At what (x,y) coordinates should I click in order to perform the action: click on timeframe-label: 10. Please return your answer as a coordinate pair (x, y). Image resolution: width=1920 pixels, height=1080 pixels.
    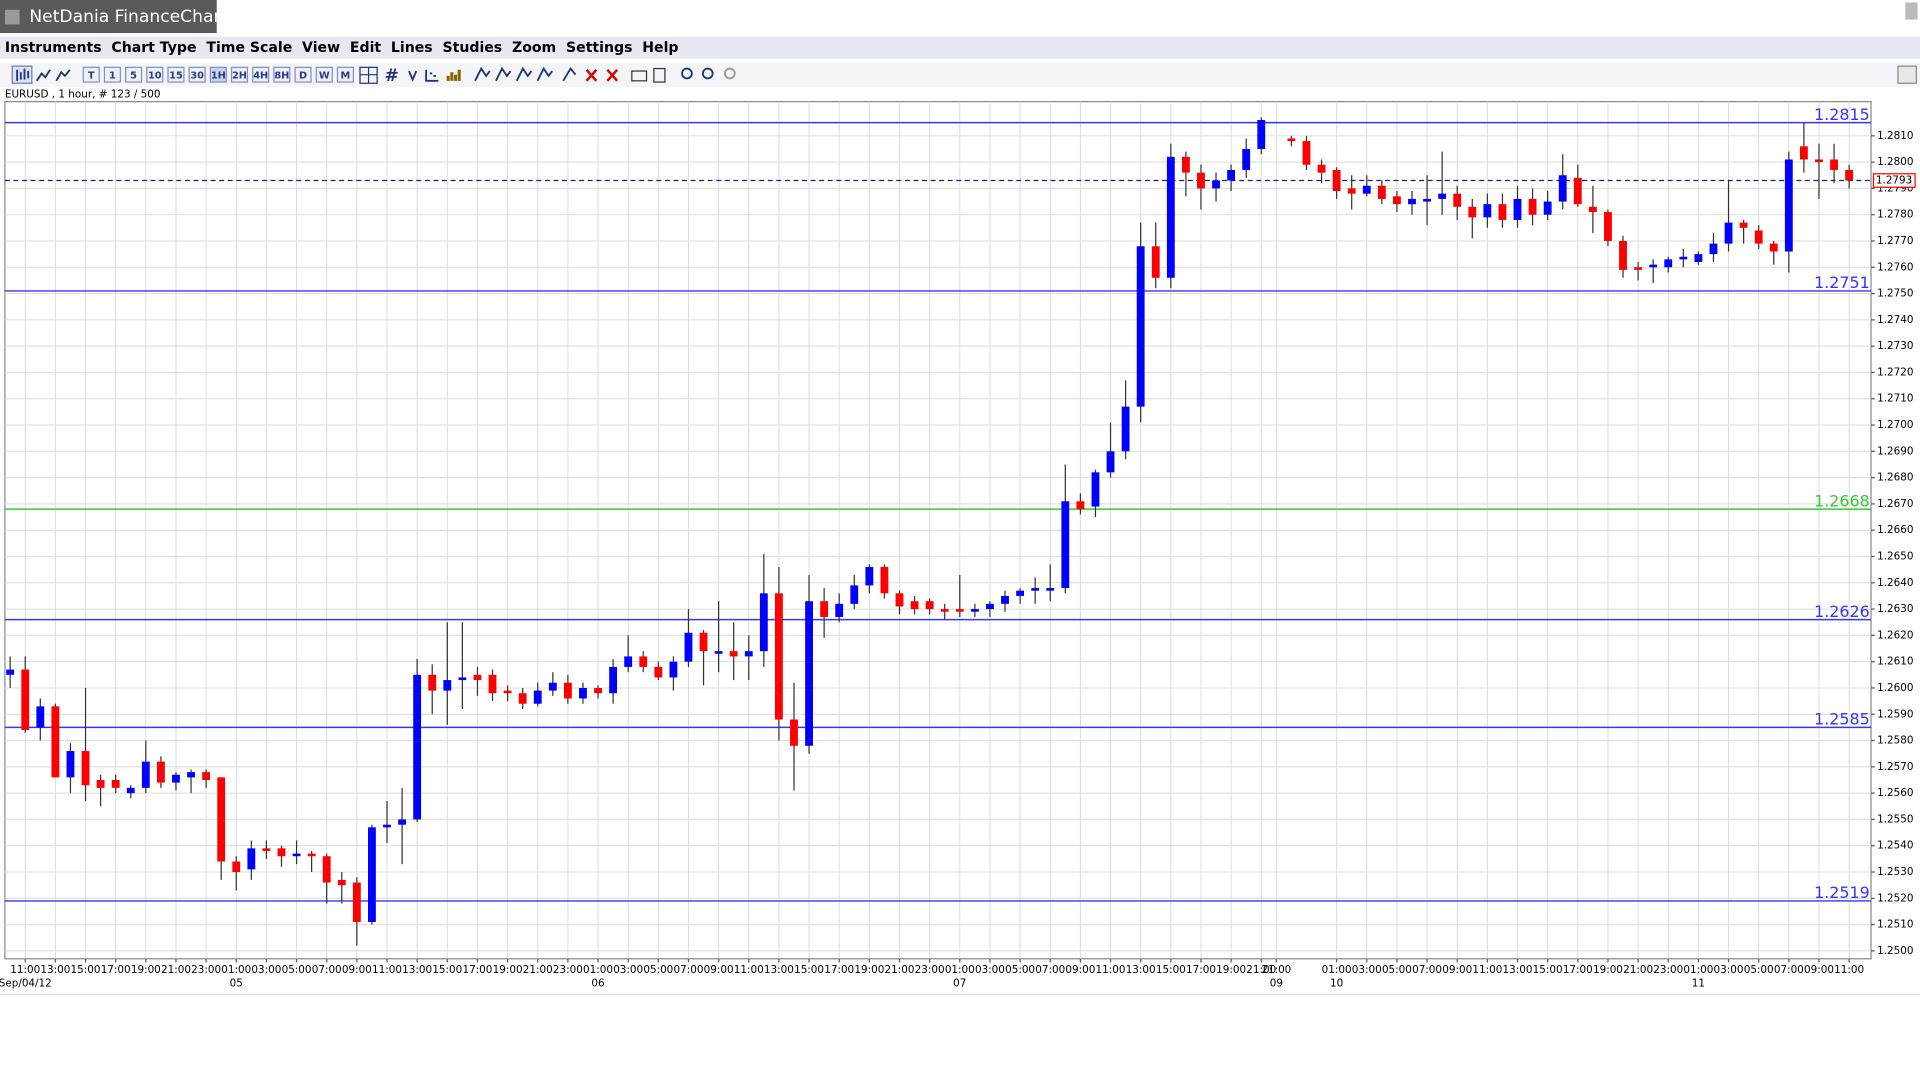
    Looking at the image, I should click on (155, 75).